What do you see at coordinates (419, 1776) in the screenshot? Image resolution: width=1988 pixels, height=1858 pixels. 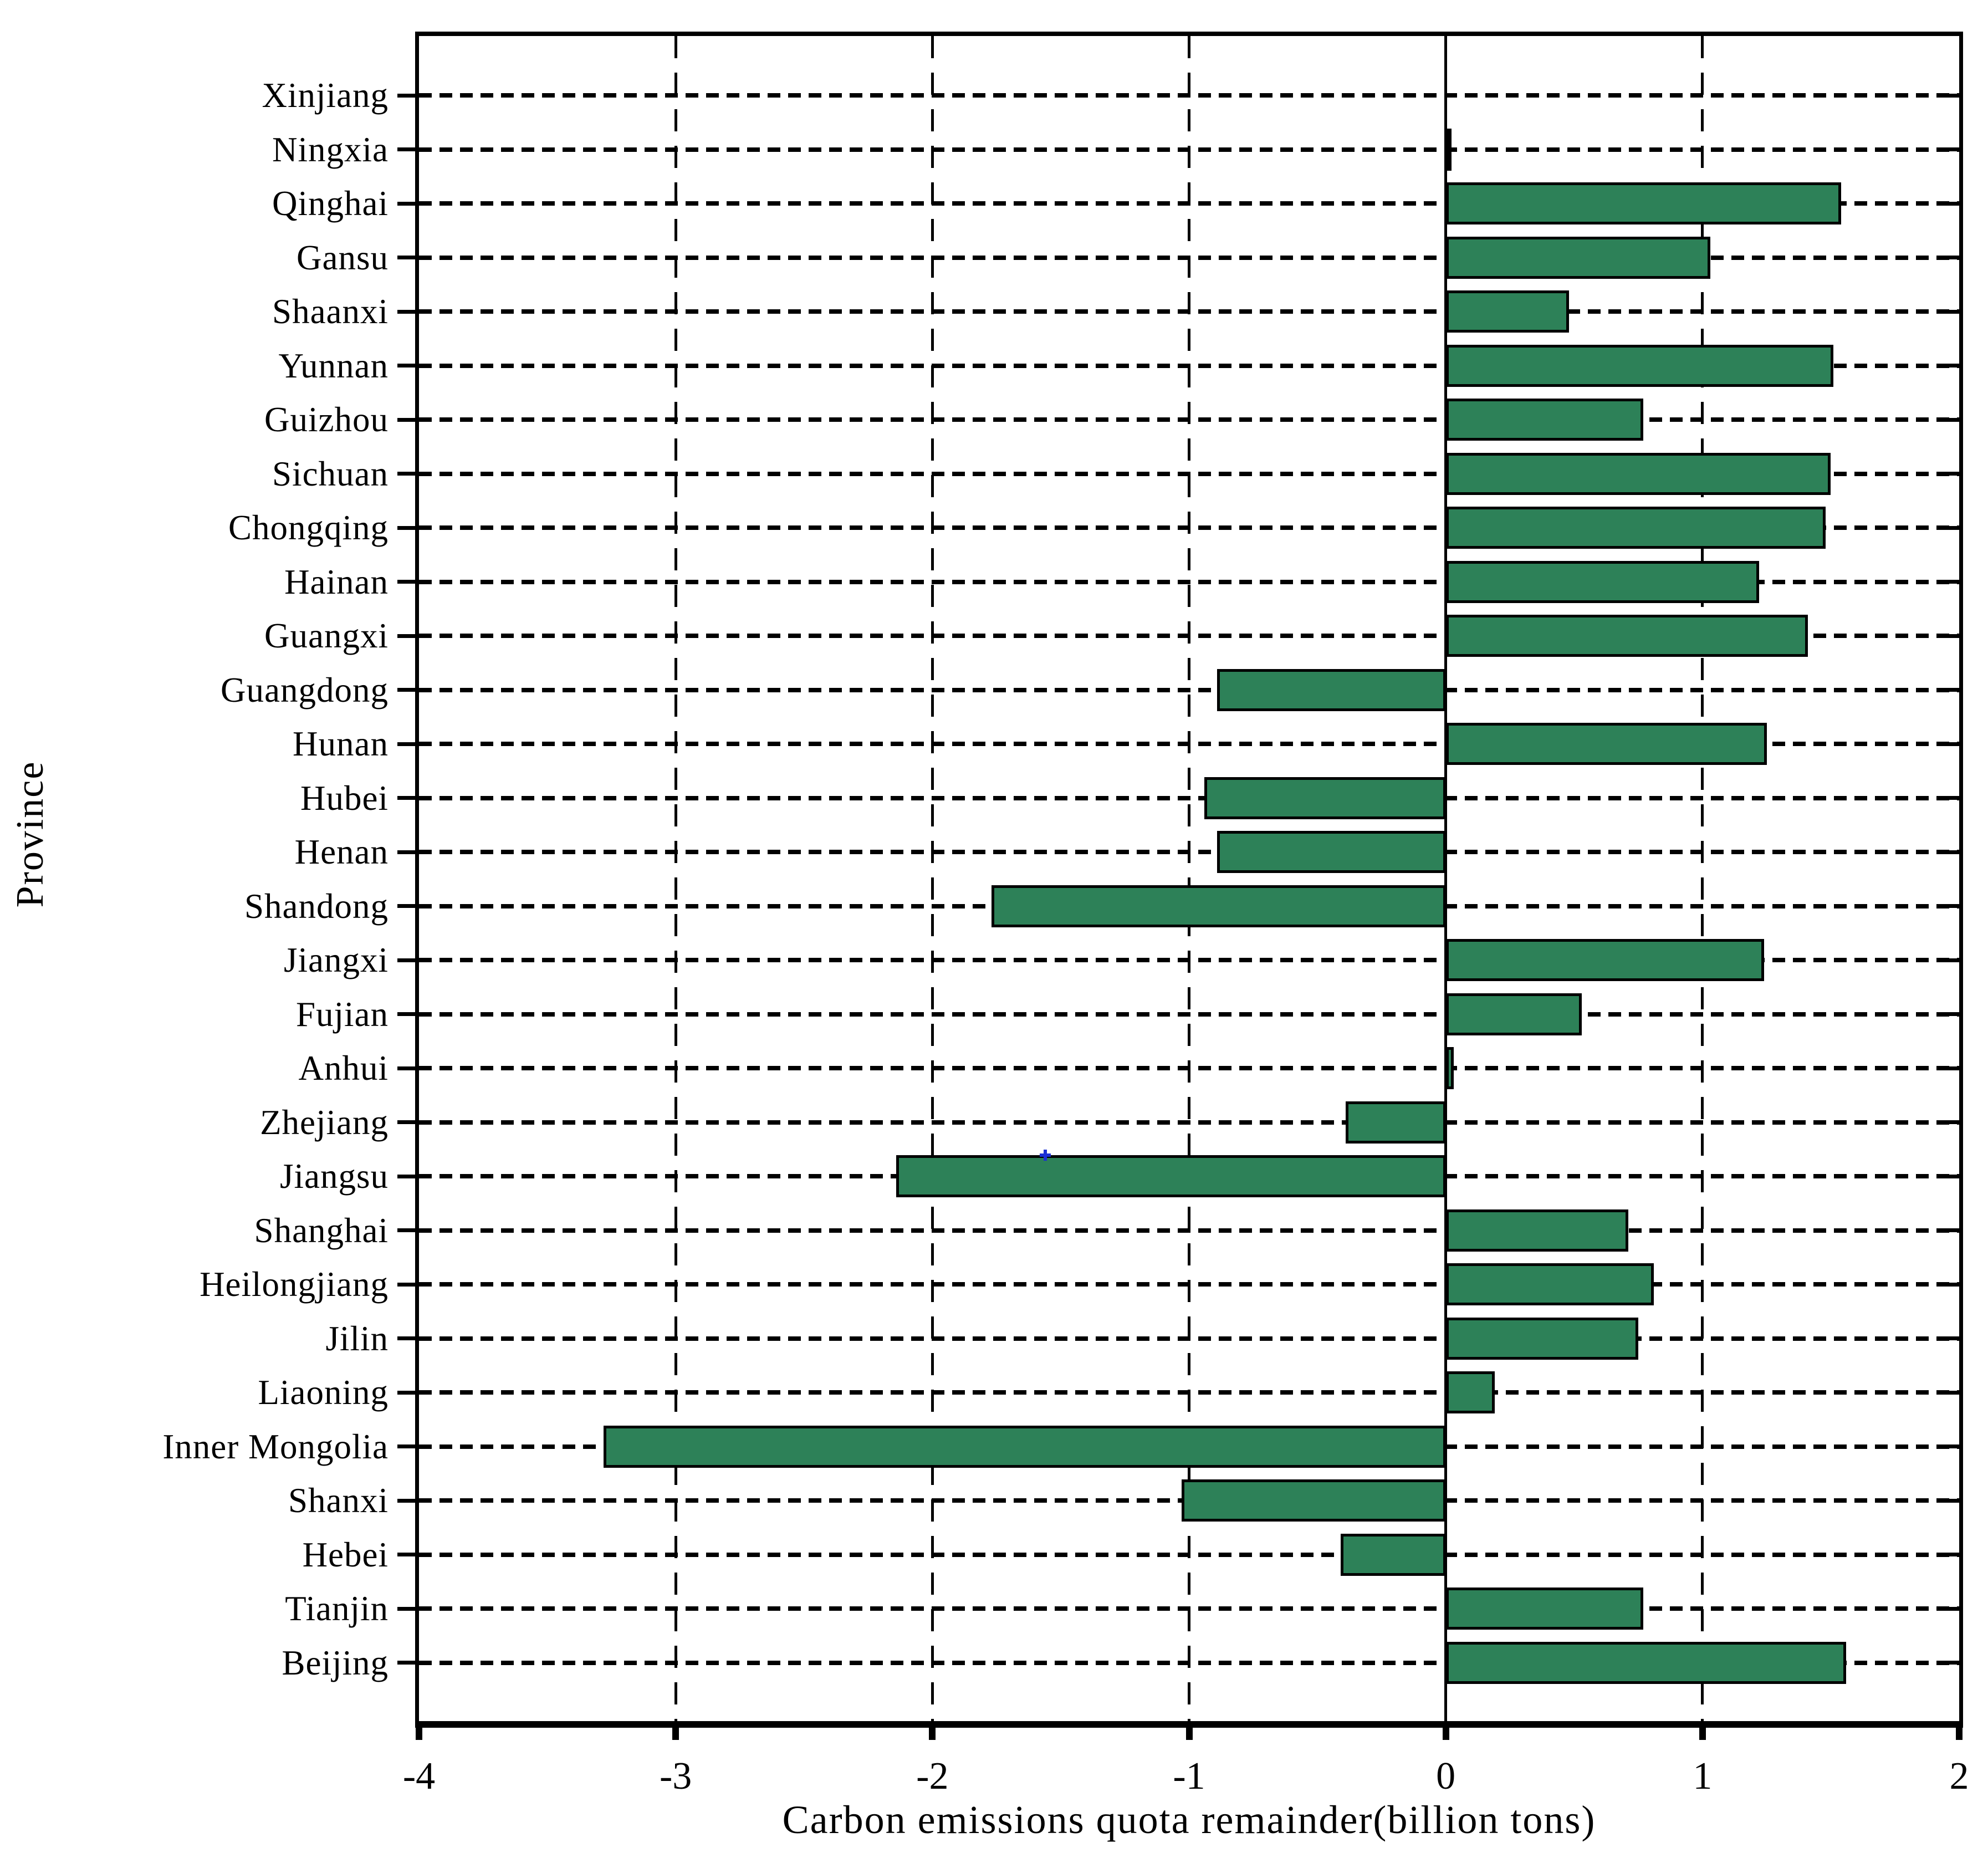 I see `x-tick-label: -4` at bounding box center [419, 1776].